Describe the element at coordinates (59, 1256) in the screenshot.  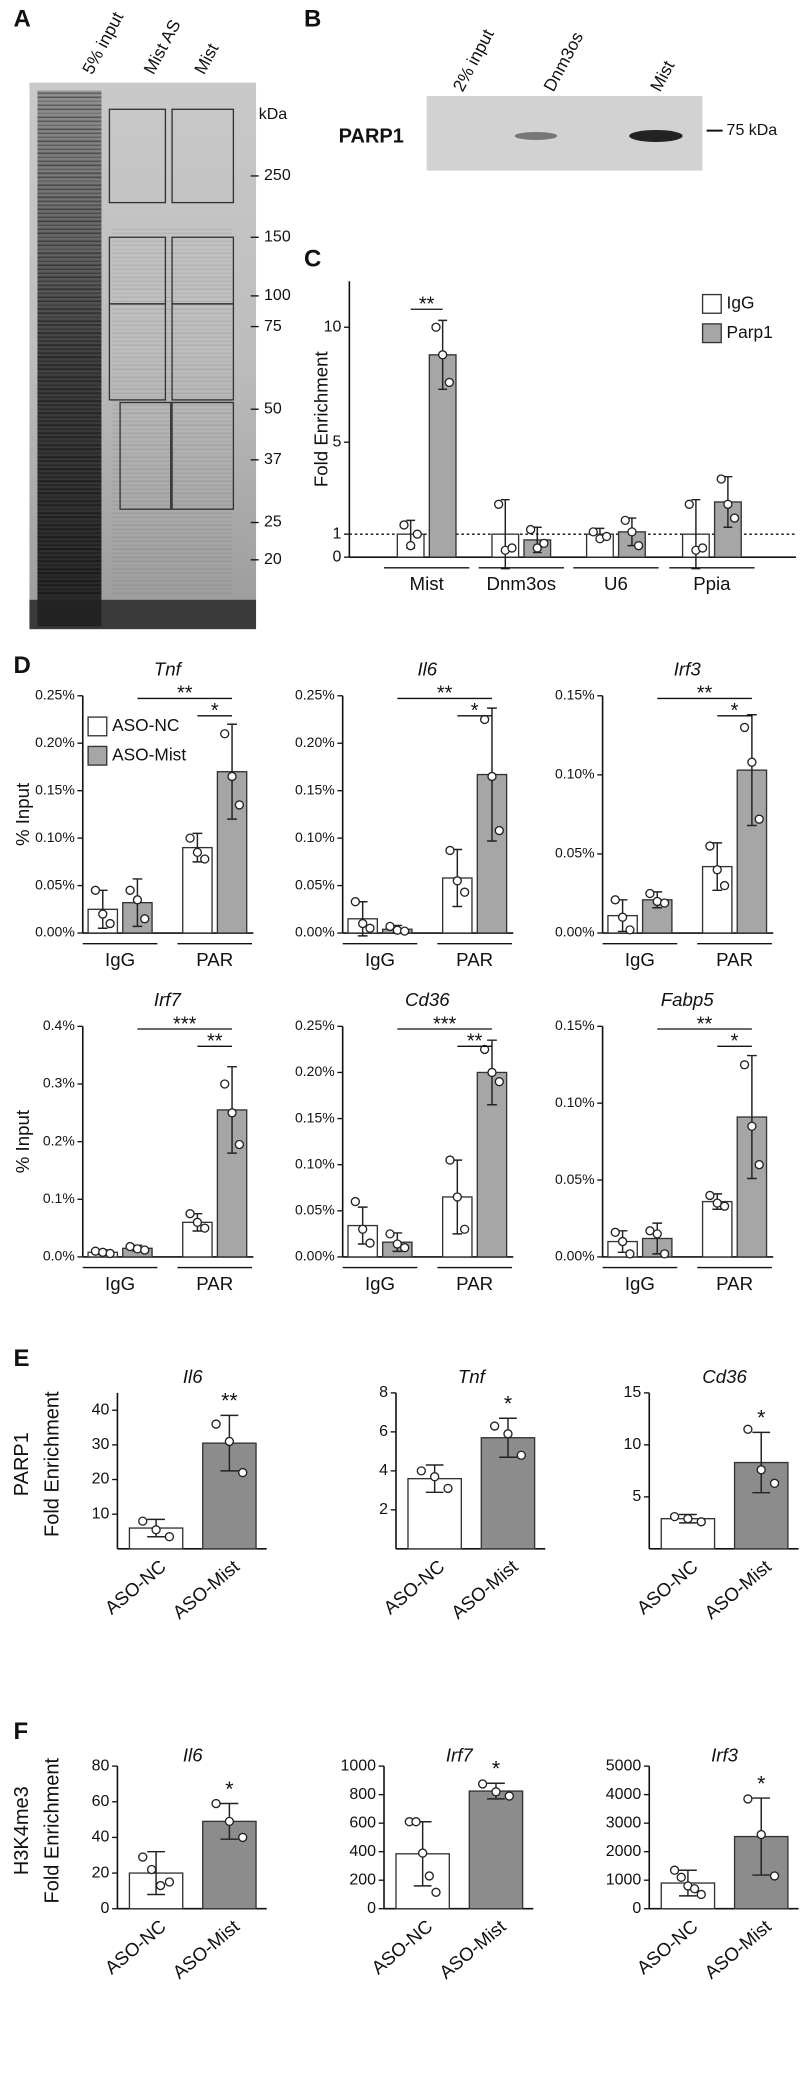
I see `y-tick-label: 0.0%` at that location.